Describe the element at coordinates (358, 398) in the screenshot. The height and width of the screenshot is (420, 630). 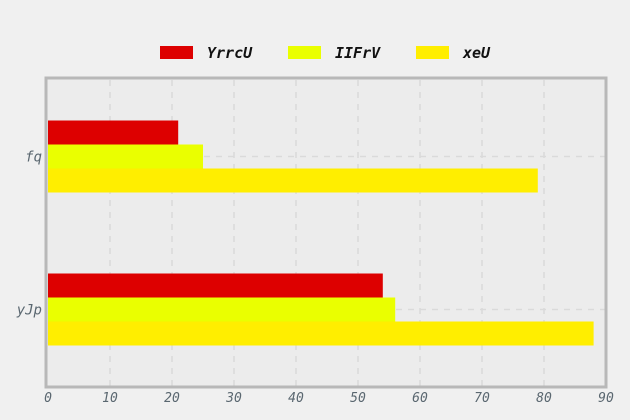
I see `x-tick-label: 50` at that location.